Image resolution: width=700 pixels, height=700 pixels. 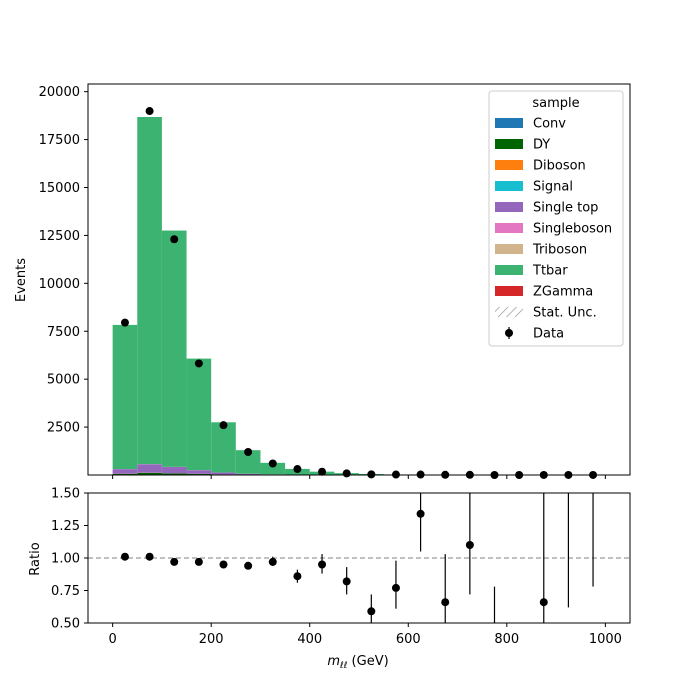 I want to click on ratio-y-tick-label: 1.50, so click(x=65, y=494).